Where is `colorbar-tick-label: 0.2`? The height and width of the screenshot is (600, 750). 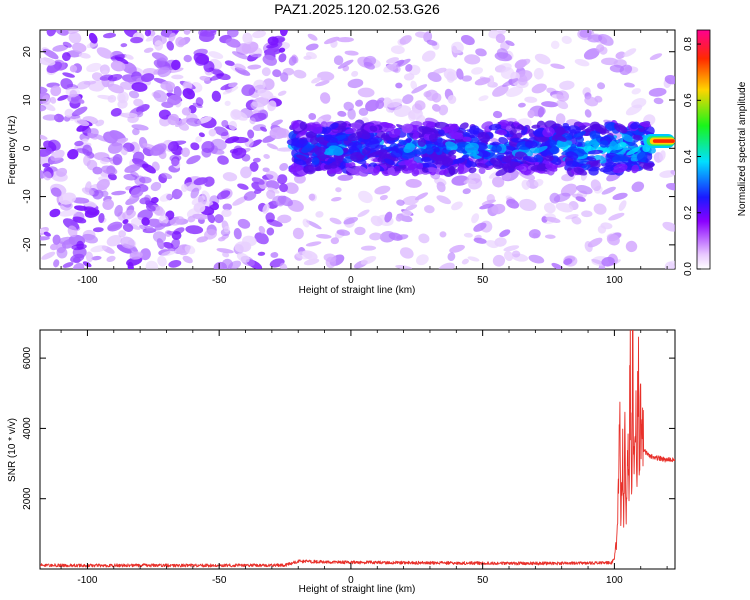 colorbar-tick-label: 0.2 is located at coordinates (688, 212).